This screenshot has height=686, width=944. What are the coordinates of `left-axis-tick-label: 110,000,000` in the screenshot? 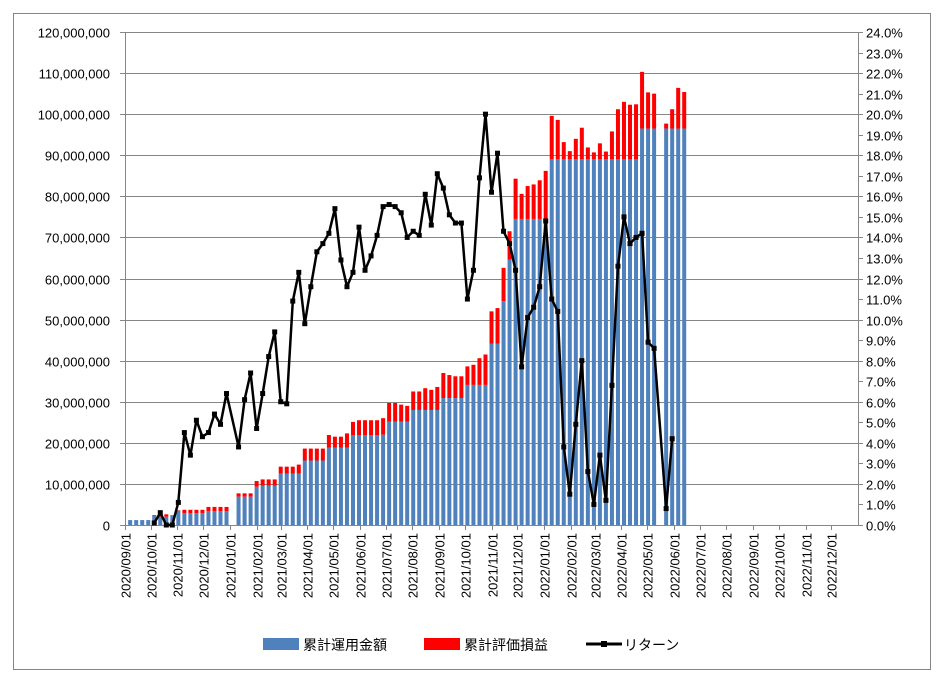 It's located at (74, 74).